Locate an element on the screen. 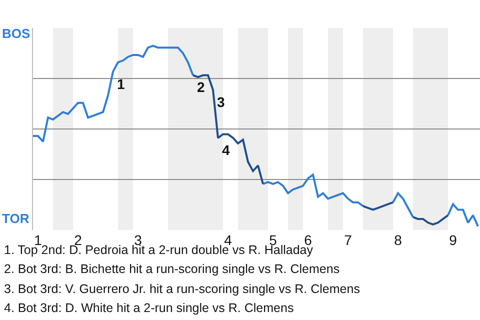 This screenshot has height=320, width=480. x-tick-label: 9 is located at coordinates (453, 240).